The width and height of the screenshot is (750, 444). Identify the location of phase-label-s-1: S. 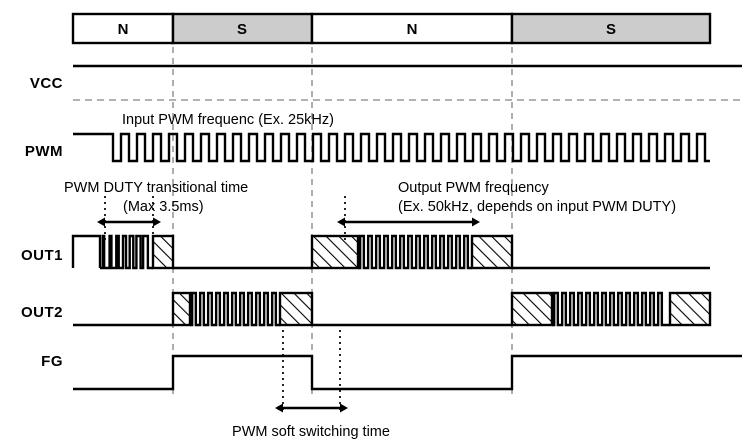
(242, 29).